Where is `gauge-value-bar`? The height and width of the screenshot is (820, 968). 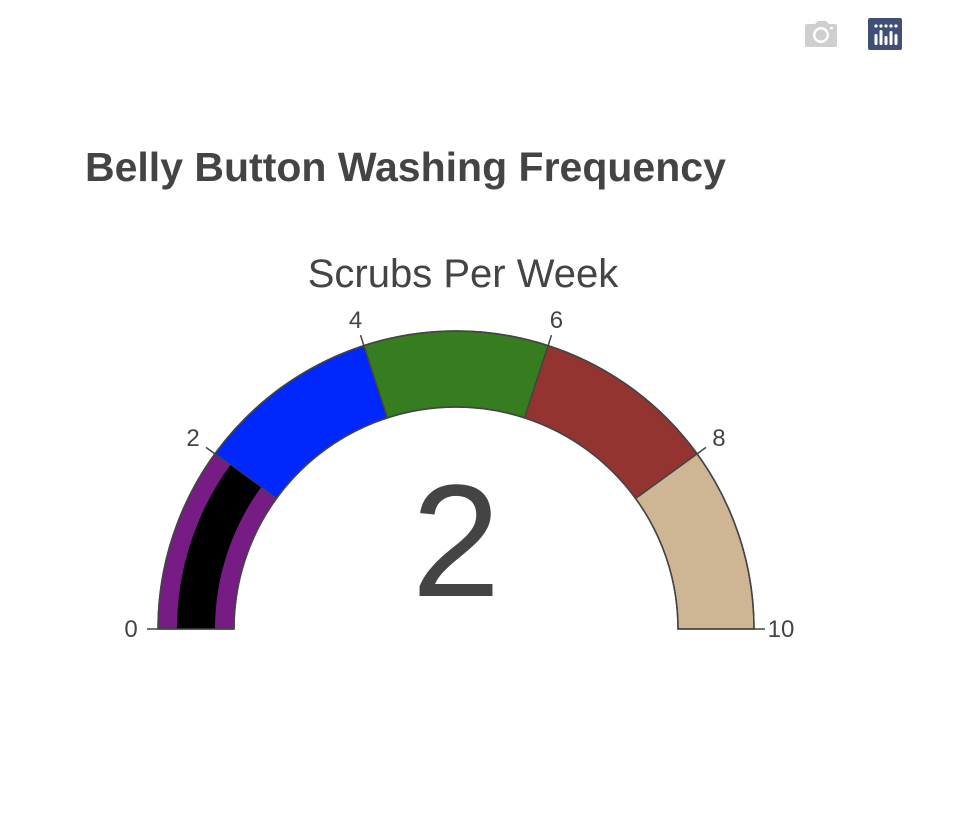
gauge-value-bar is located at coordinates (219, 547).